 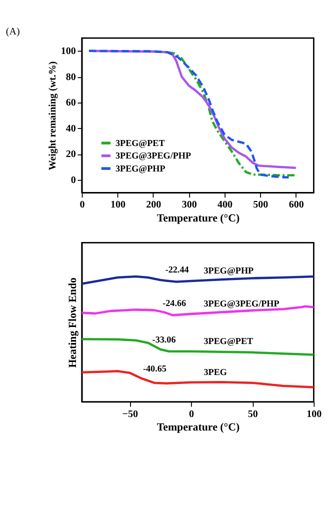 I want to click on x-tick-label: 50, so click(x=253, y=414).